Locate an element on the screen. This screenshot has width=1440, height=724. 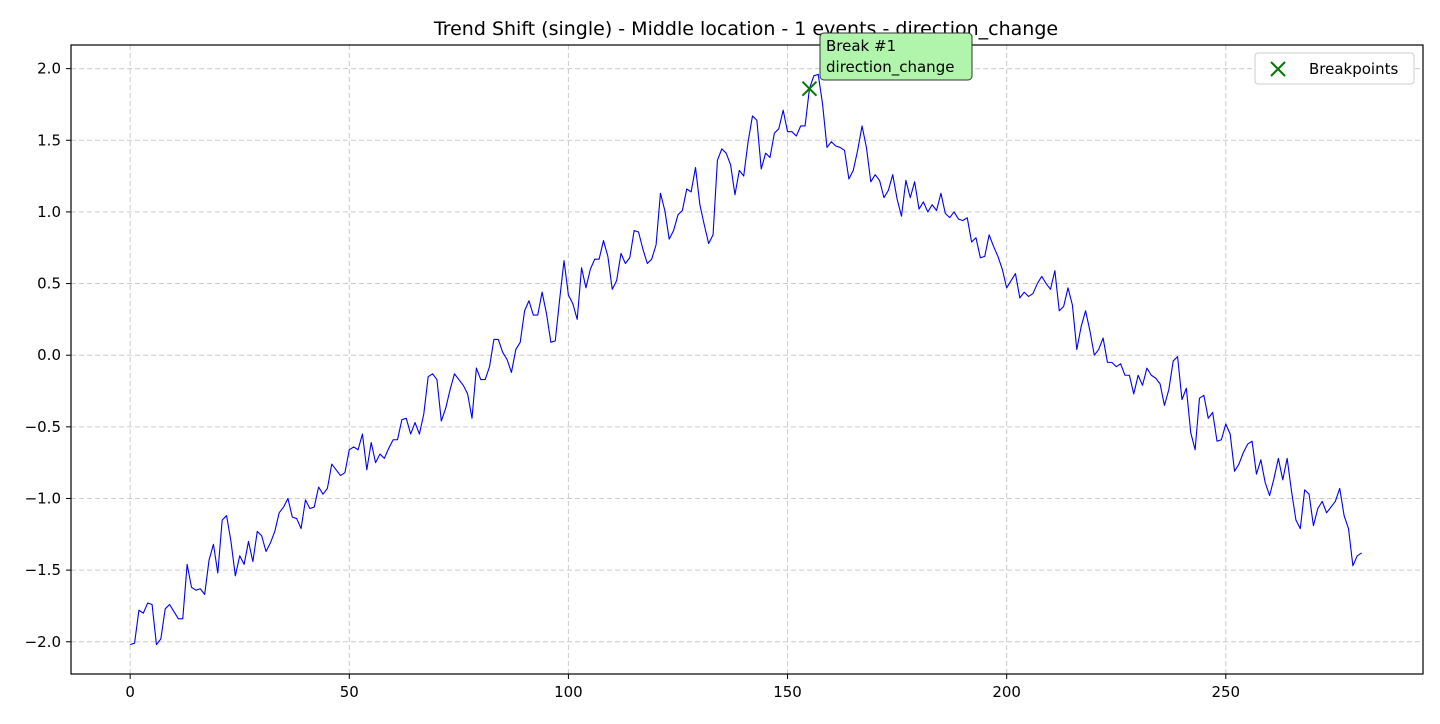
legend: Breakpoints is located at coordinates (1334, 68).